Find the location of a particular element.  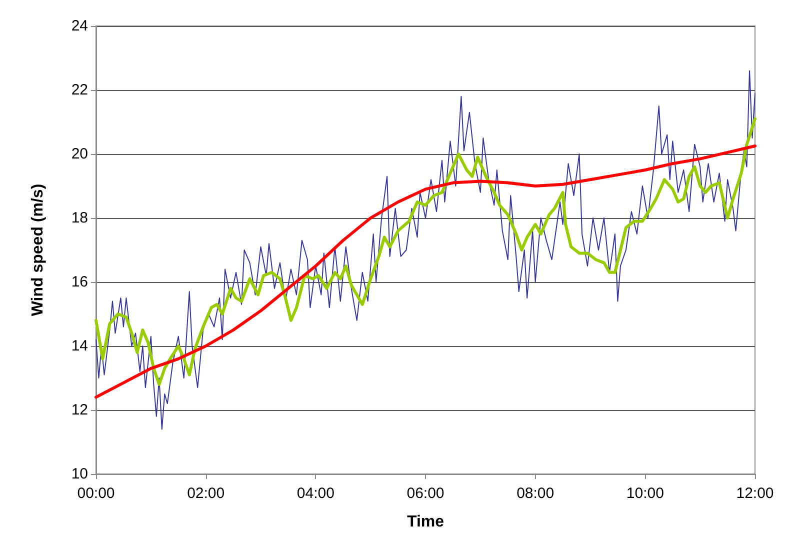

y-tick-label: 12 is located at coordinates (79, 410).